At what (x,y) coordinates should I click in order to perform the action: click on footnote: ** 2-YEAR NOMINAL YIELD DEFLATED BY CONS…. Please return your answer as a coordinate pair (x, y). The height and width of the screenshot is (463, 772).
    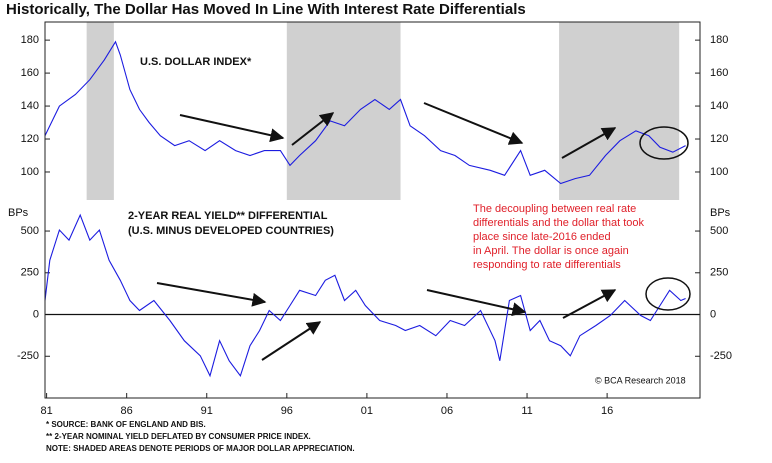
    Looking at the image, I should click on (178, 436).